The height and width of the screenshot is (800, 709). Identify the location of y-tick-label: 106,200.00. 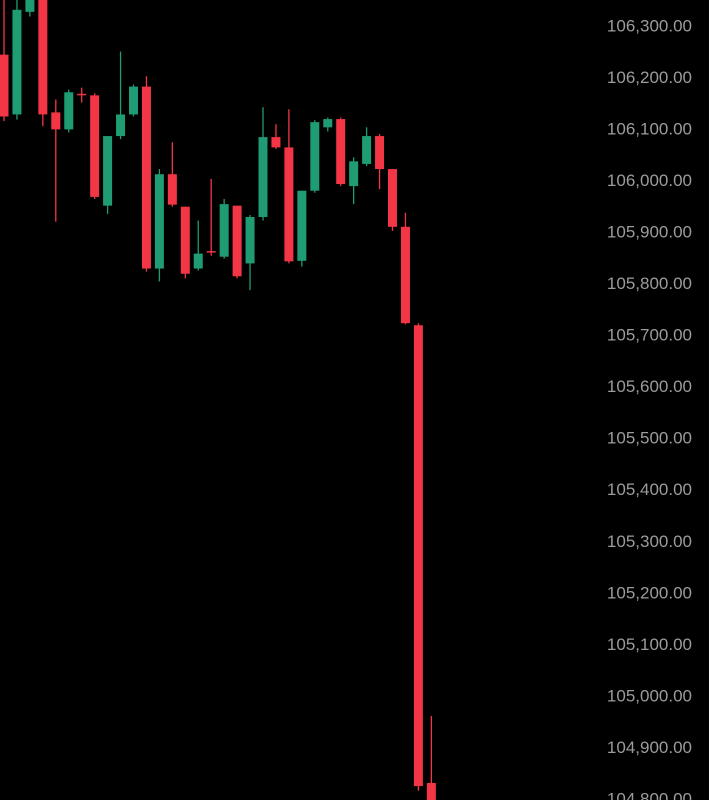
(649, 77).